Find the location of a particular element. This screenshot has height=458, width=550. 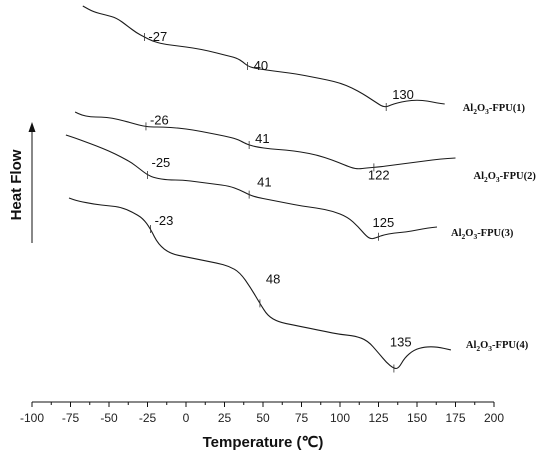

x-tick-label: 0 is located at coordinates (186, 418).